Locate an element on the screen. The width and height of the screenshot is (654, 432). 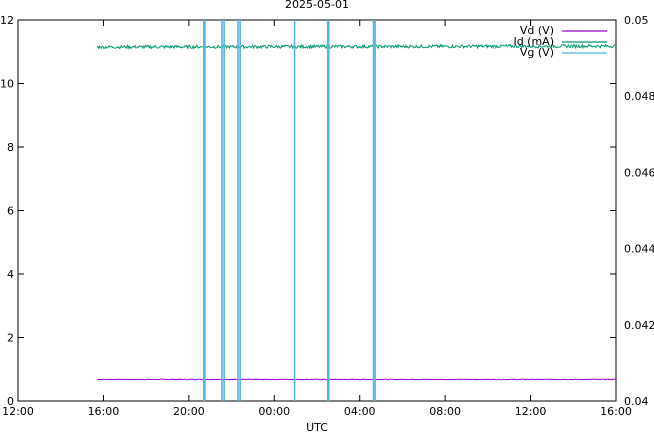
y-tick-label: 2 is located at coordinates (10, 338).